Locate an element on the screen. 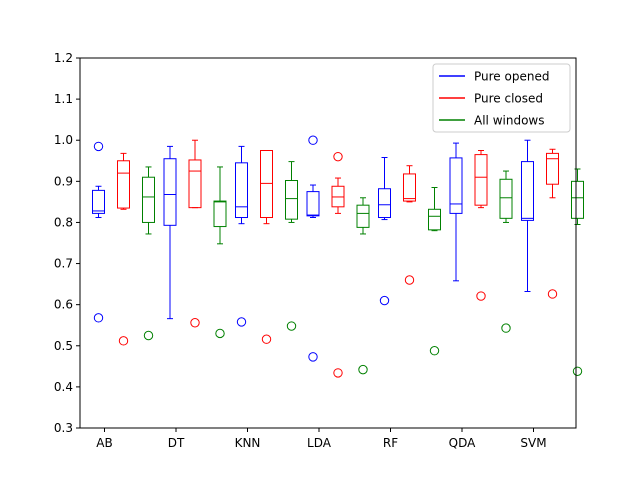 The width and height of the screenshot is (640, 480). y-tick-label: 0.4 is located at coordinates (63, 387).